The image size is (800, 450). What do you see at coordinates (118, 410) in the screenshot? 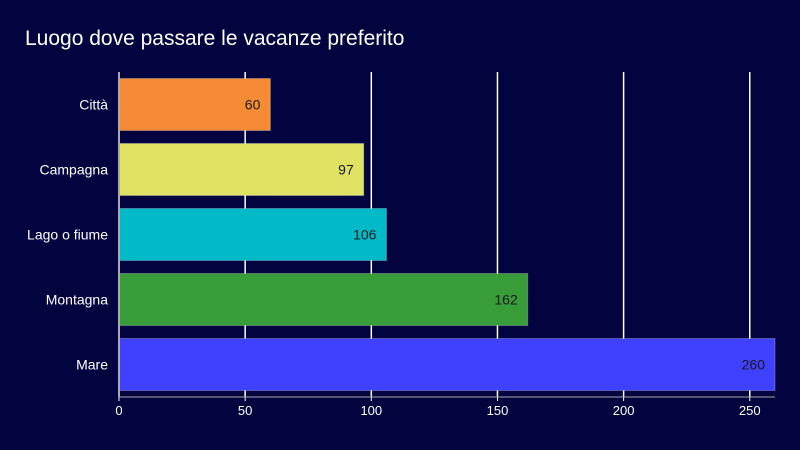
I see `tick-label-x-0: 0` at bounding box center [118, 410].